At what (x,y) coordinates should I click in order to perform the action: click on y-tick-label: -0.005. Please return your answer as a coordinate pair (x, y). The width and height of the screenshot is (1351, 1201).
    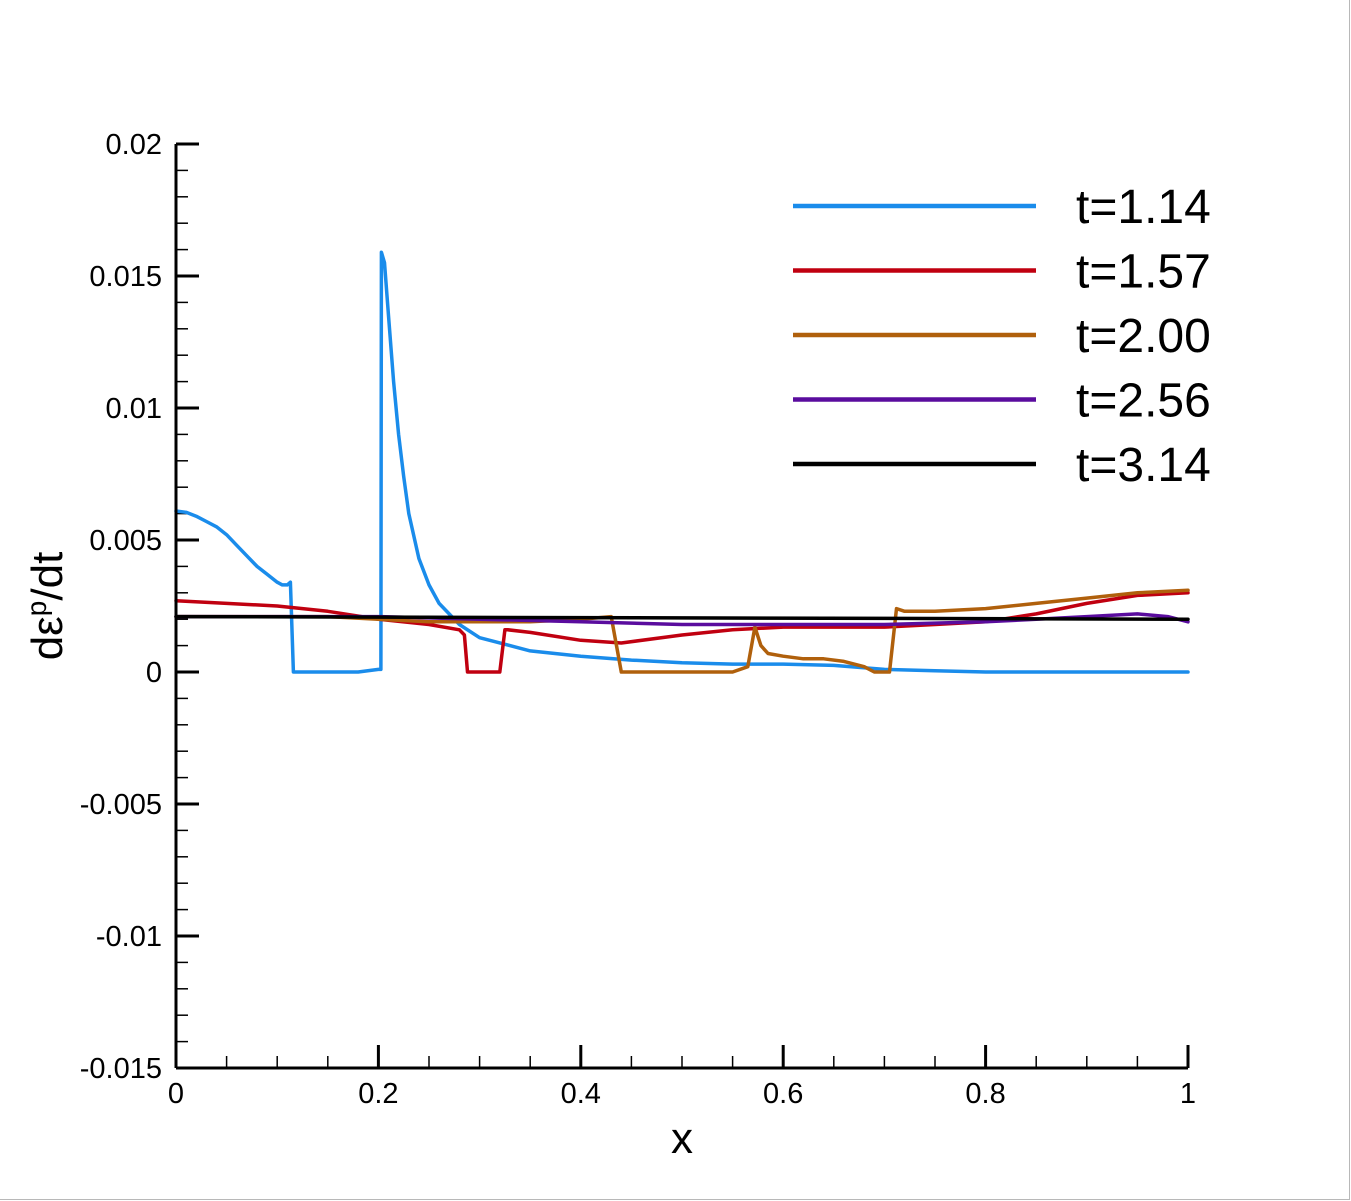
    Looking at the image, I should click on (121, 805).